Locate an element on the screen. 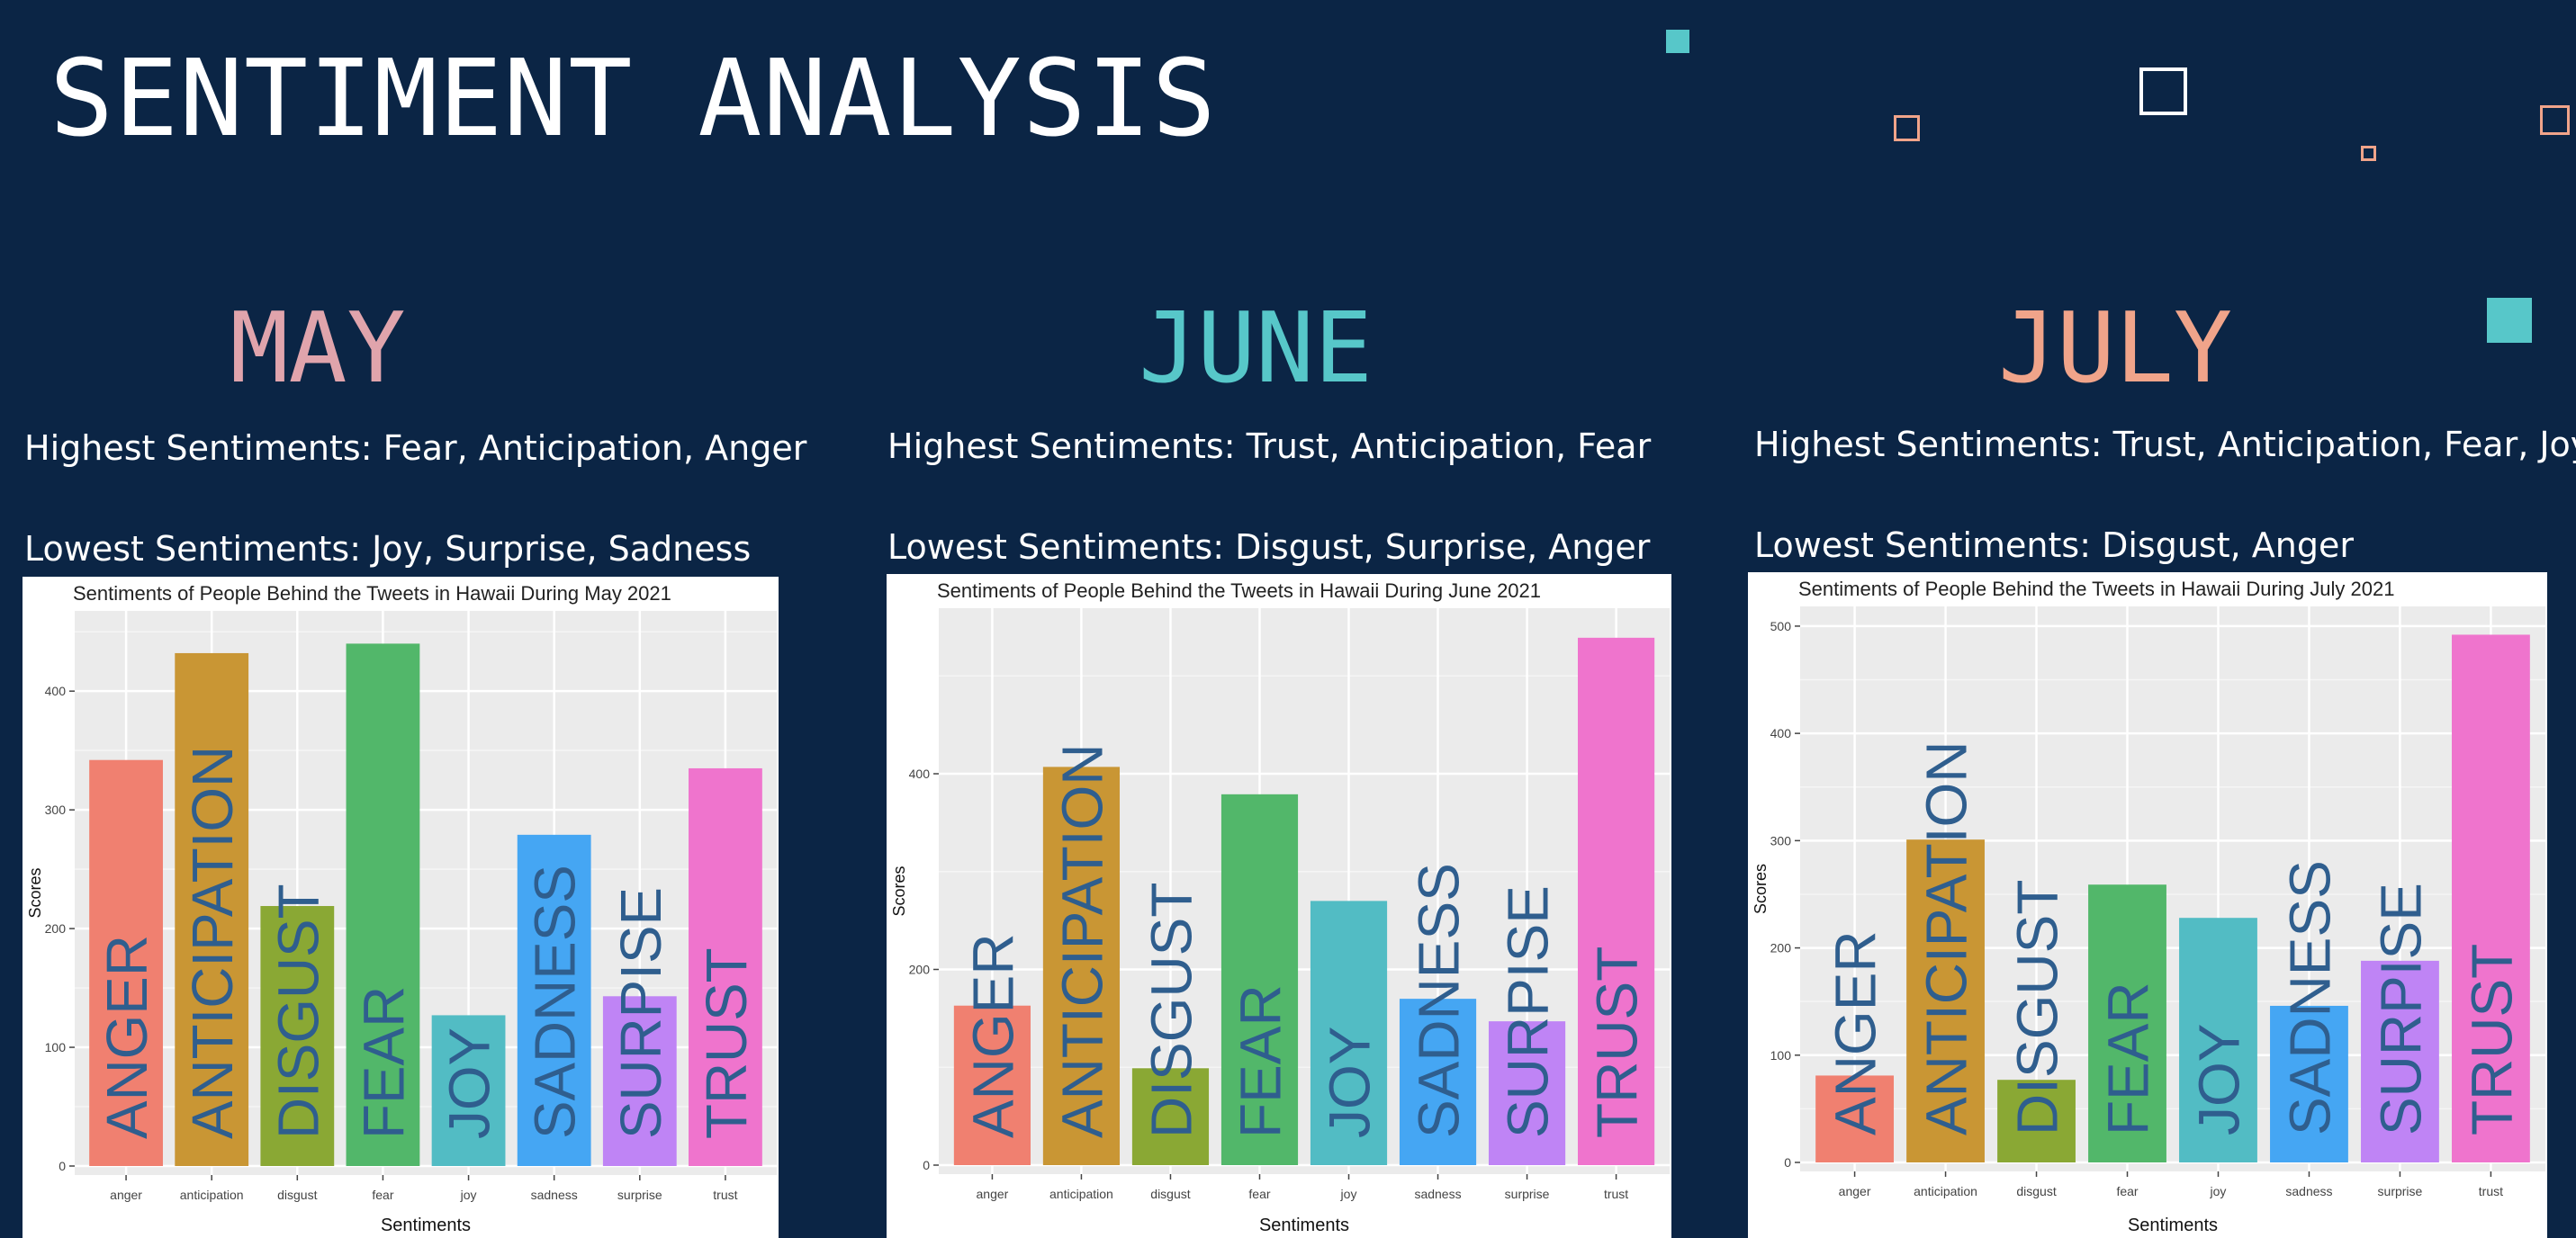  x-tick-label: anticipation is located at coordinates (1945, 1191).